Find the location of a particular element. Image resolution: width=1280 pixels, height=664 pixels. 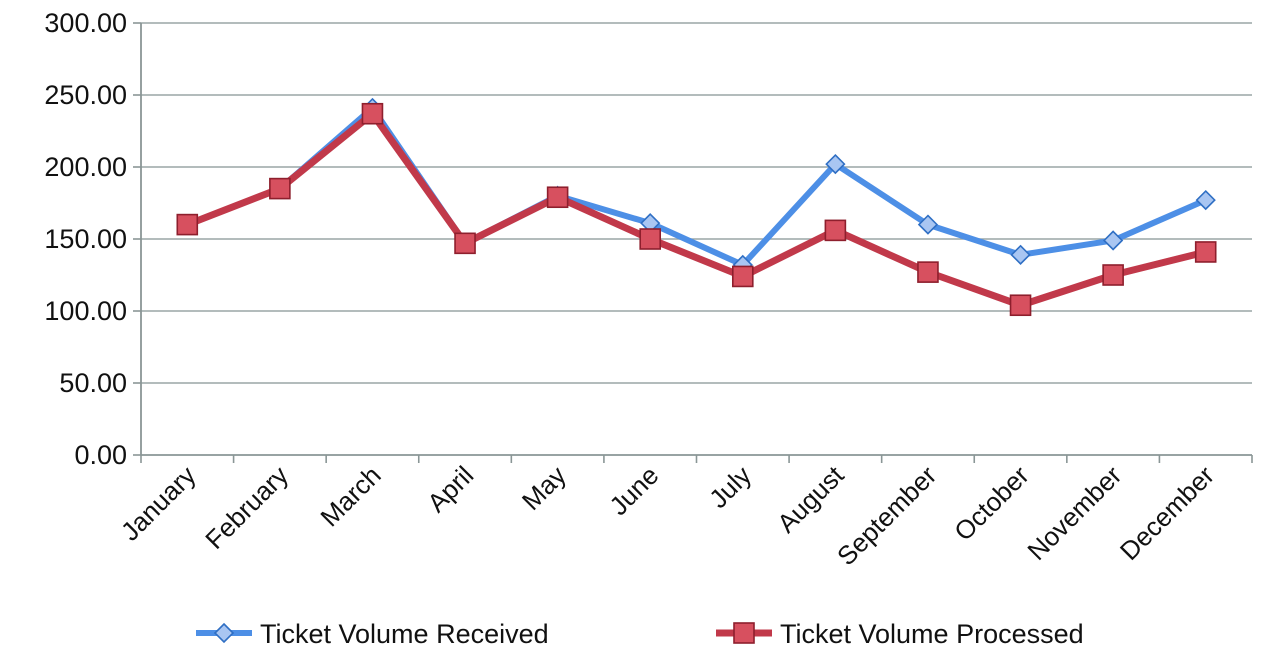

x-tick-label: November is located at coordinates (1074, 513).